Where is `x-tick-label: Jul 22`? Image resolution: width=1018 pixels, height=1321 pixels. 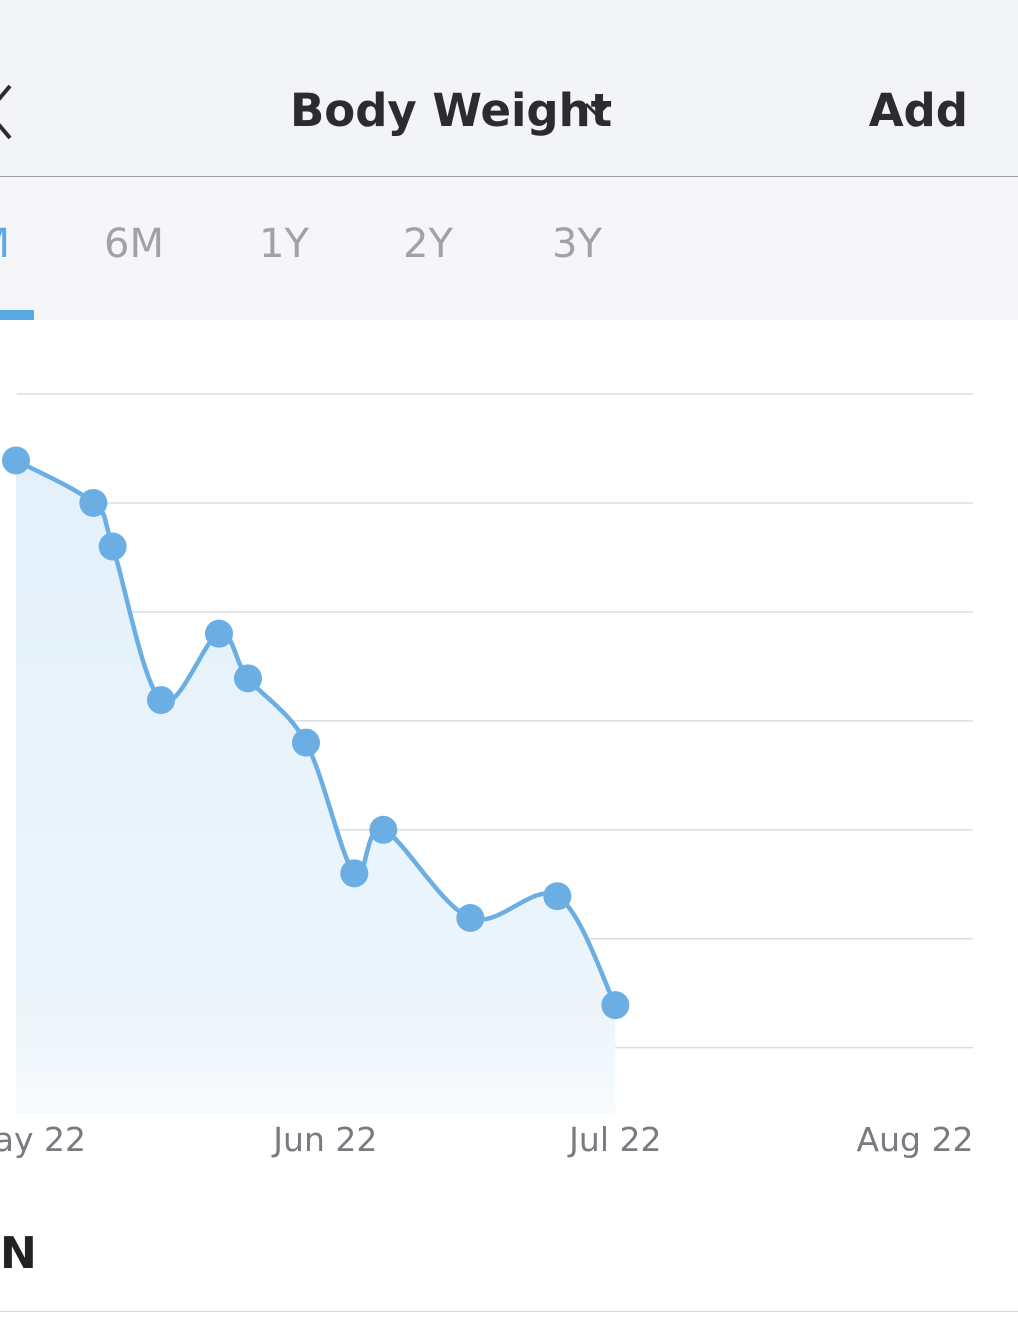
x-tick-label: Jul 22 is located at coordinates (614, 1139).